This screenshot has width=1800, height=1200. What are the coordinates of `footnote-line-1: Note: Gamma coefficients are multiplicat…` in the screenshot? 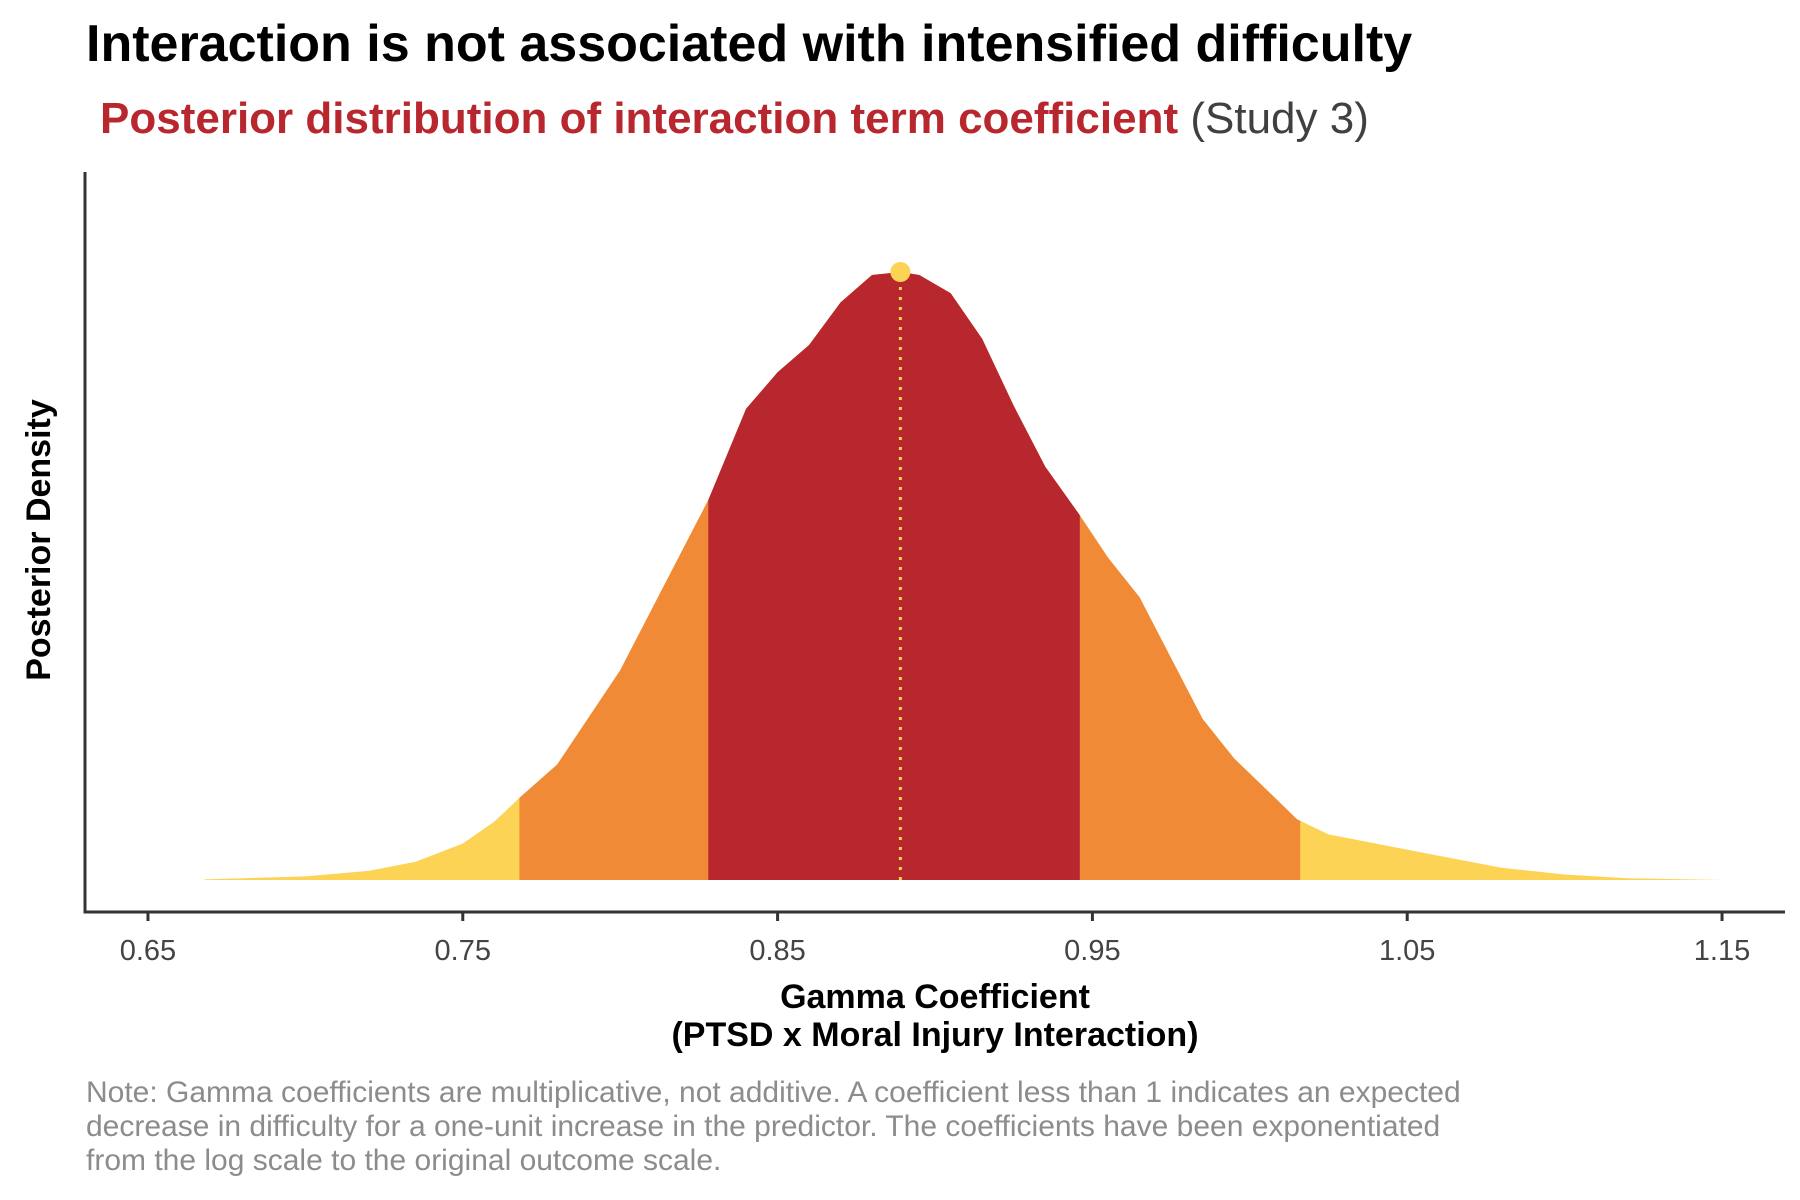 It's located at (773, 1092).